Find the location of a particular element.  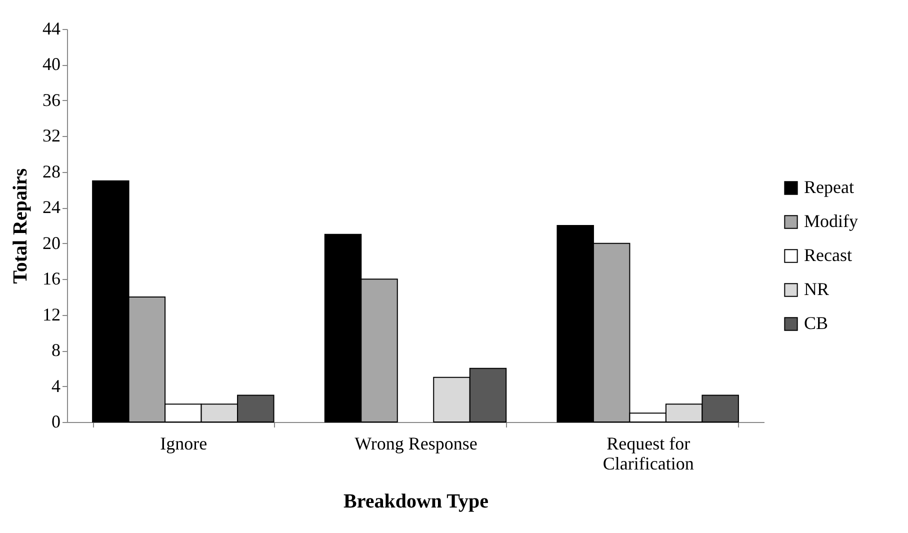

x-axis-title: Breakdown Type is located at coordinates (416, 501).